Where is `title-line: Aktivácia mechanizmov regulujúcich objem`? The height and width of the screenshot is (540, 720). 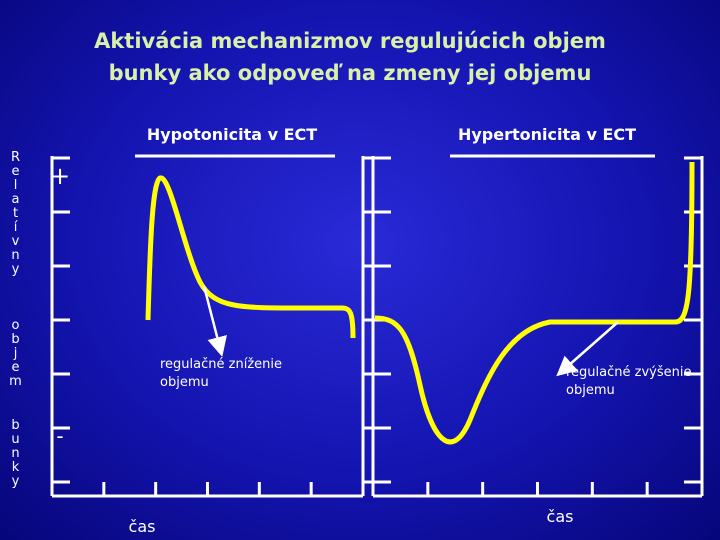 title-line: Aktivácia mechanizmov regulujúcich objem is located at coordinates (350, 41).